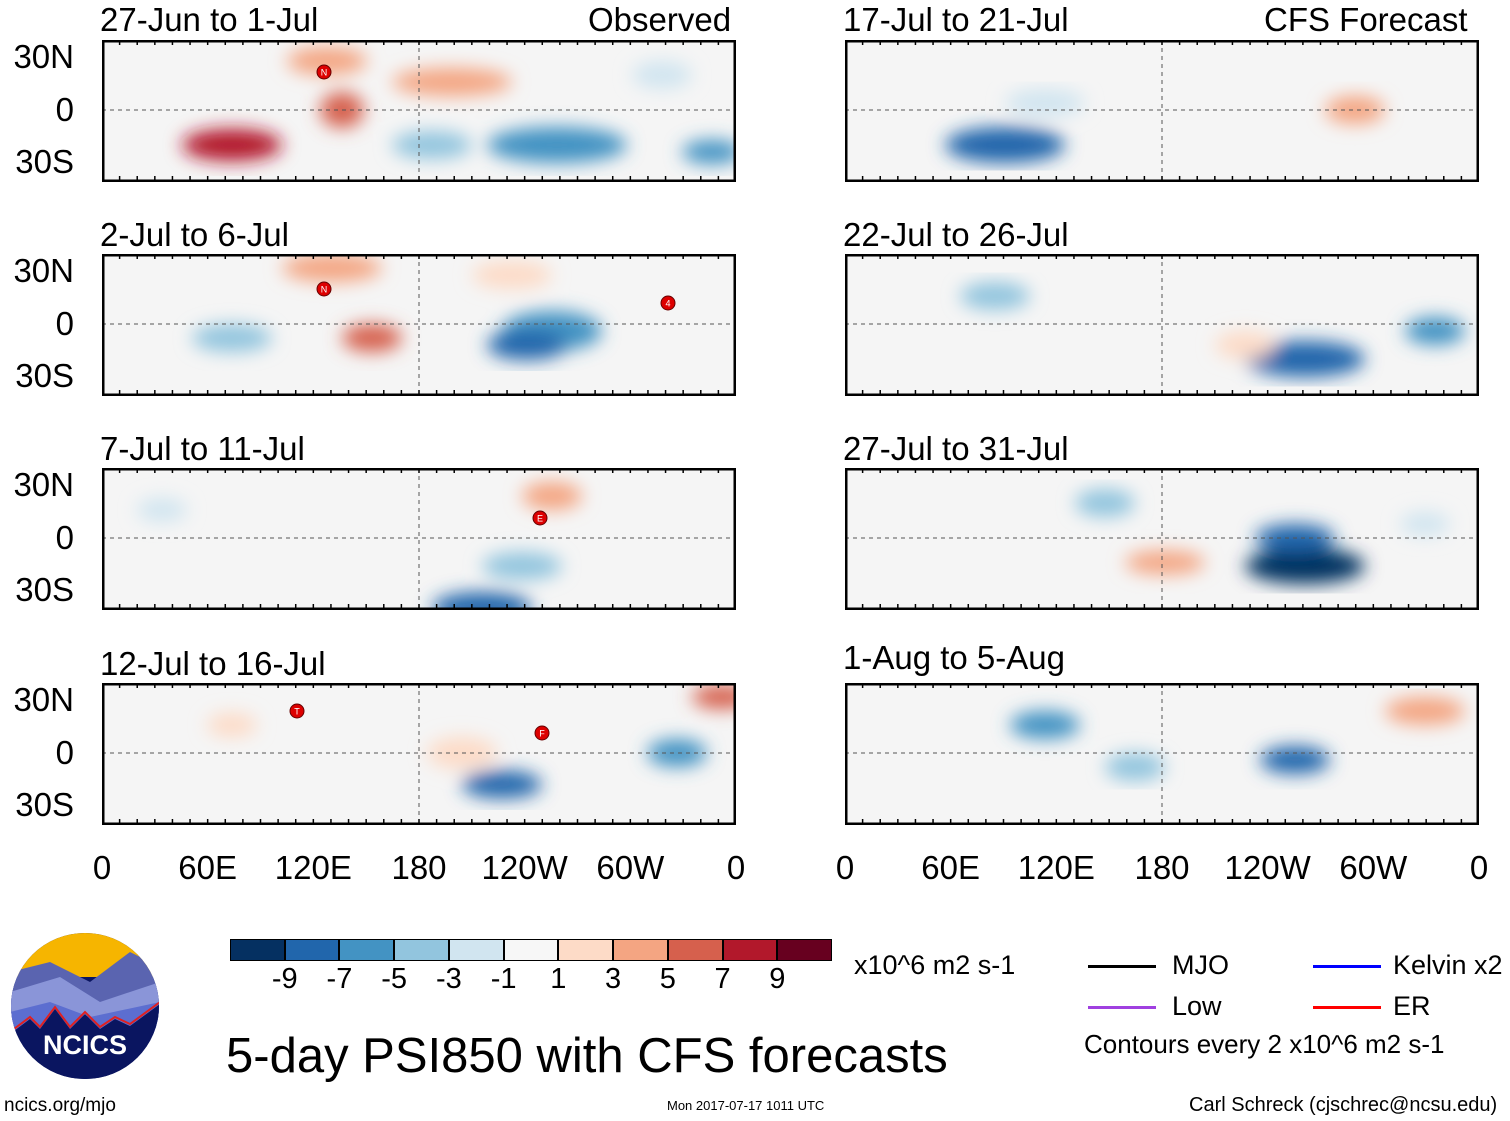 The image size is (1510, 1121). I want to click on logo-text: NCICS, so click(85, 1045).